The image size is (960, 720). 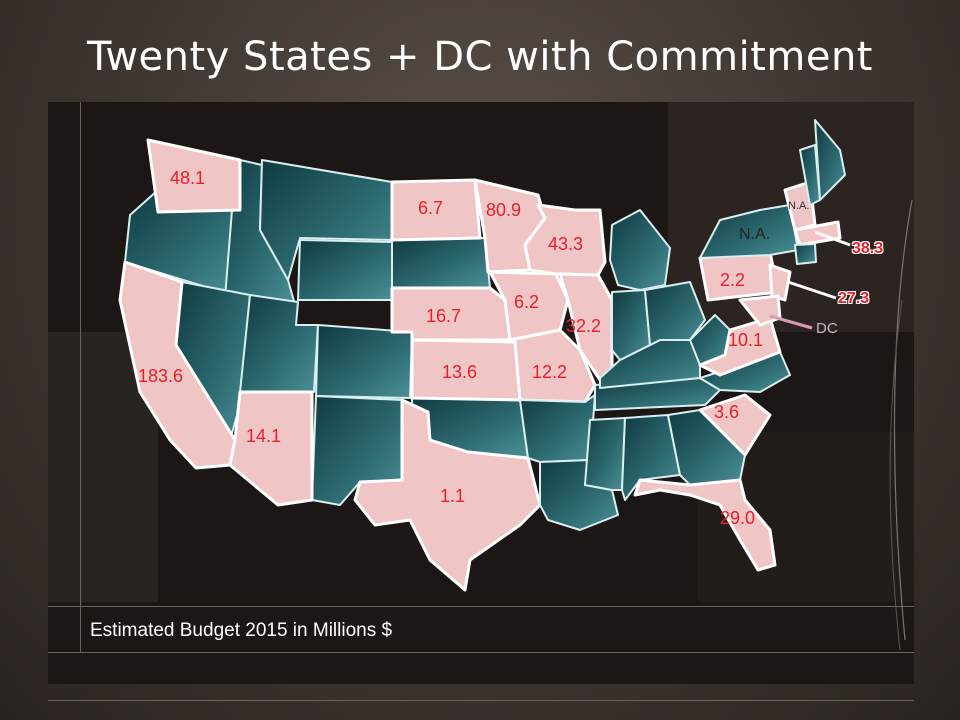 I want to click on value-california: 183.6, so click(x=161, y=376).